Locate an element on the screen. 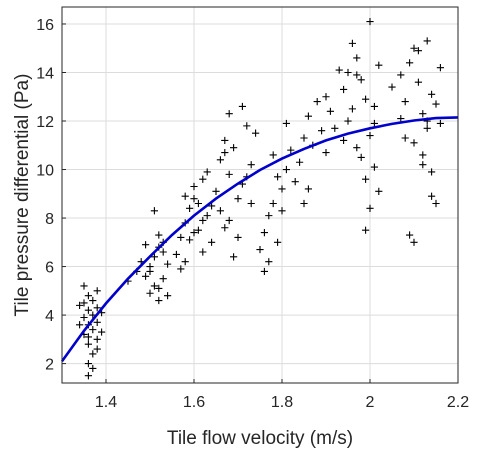  y-tick-label: 12 is located at coordinates (45, 122).